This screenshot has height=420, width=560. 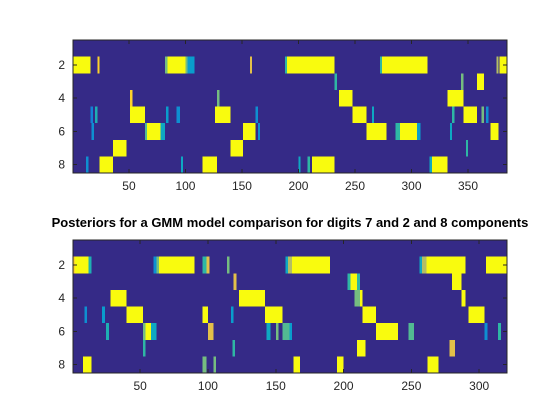 I want to click on x-tick-label: 150, so click(x=276, y=386).